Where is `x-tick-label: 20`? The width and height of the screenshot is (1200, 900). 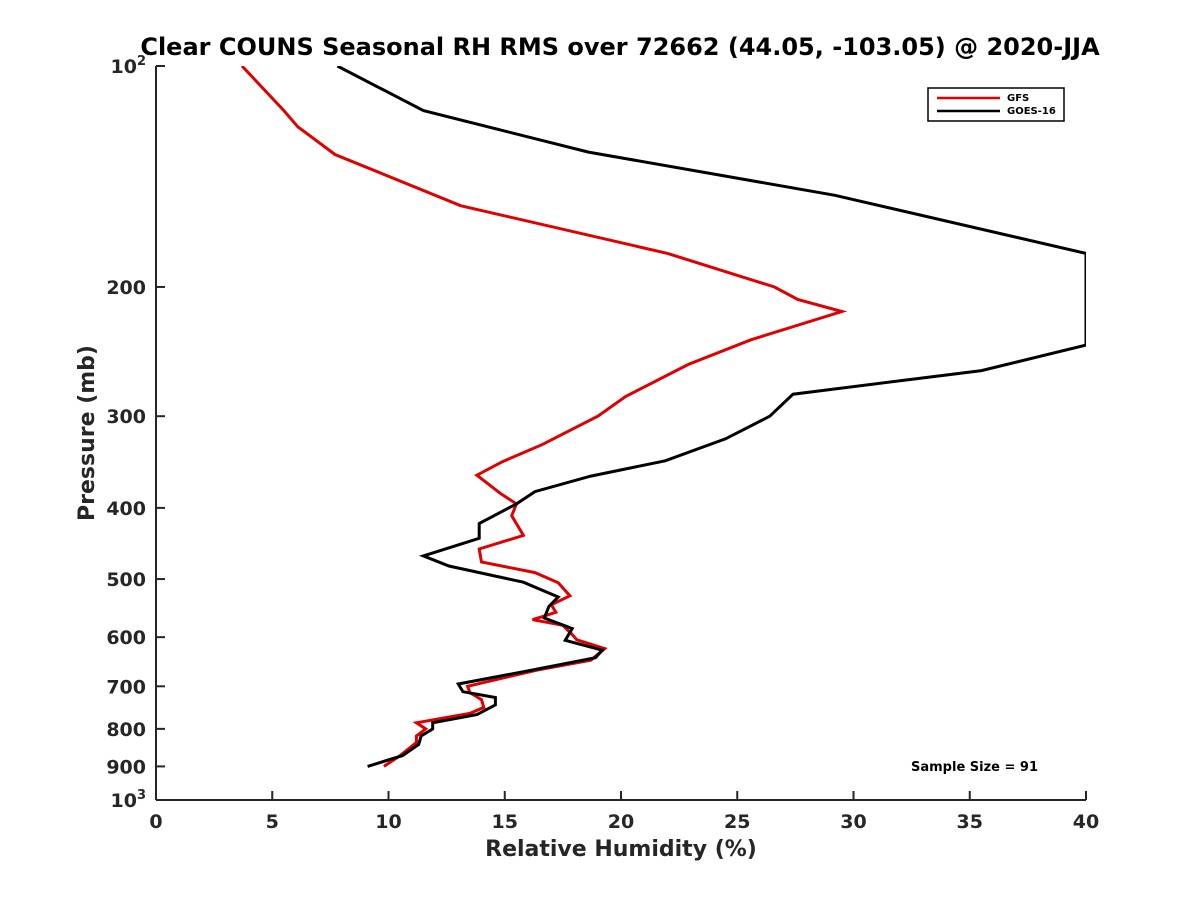
x-tick-label: 20 is located at coordinates (621, 822).